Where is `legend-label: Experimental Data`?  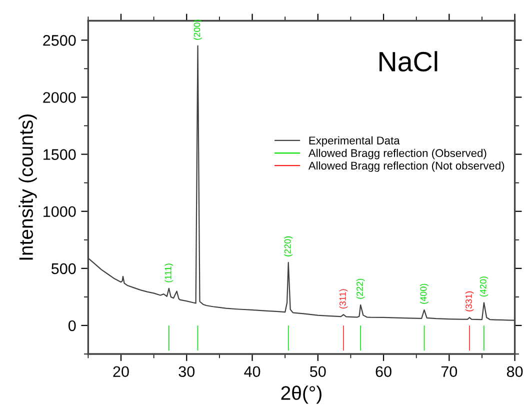 legend-label: Experimental Data is located at coordinates (354, 141).